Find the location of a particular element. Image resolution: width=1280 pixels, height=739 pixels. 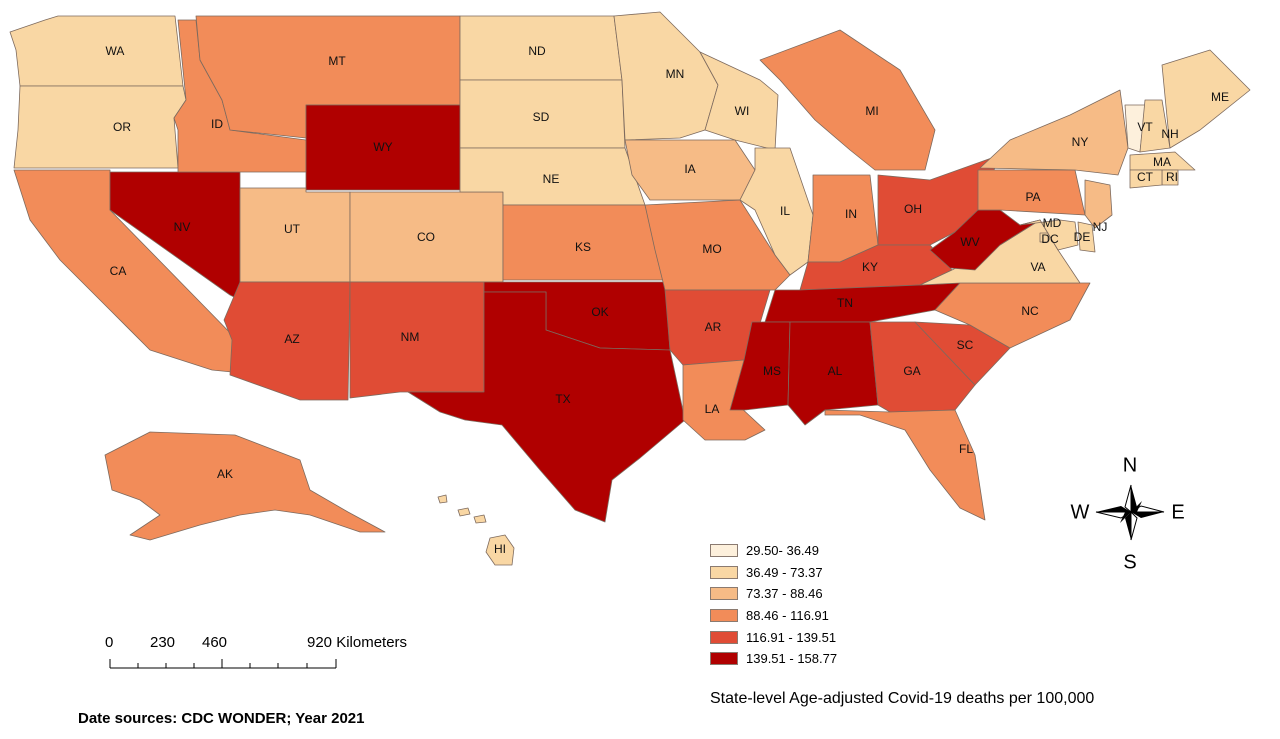

legend-item: 36.49 - 73.37 is located at coordinates (773, 573).